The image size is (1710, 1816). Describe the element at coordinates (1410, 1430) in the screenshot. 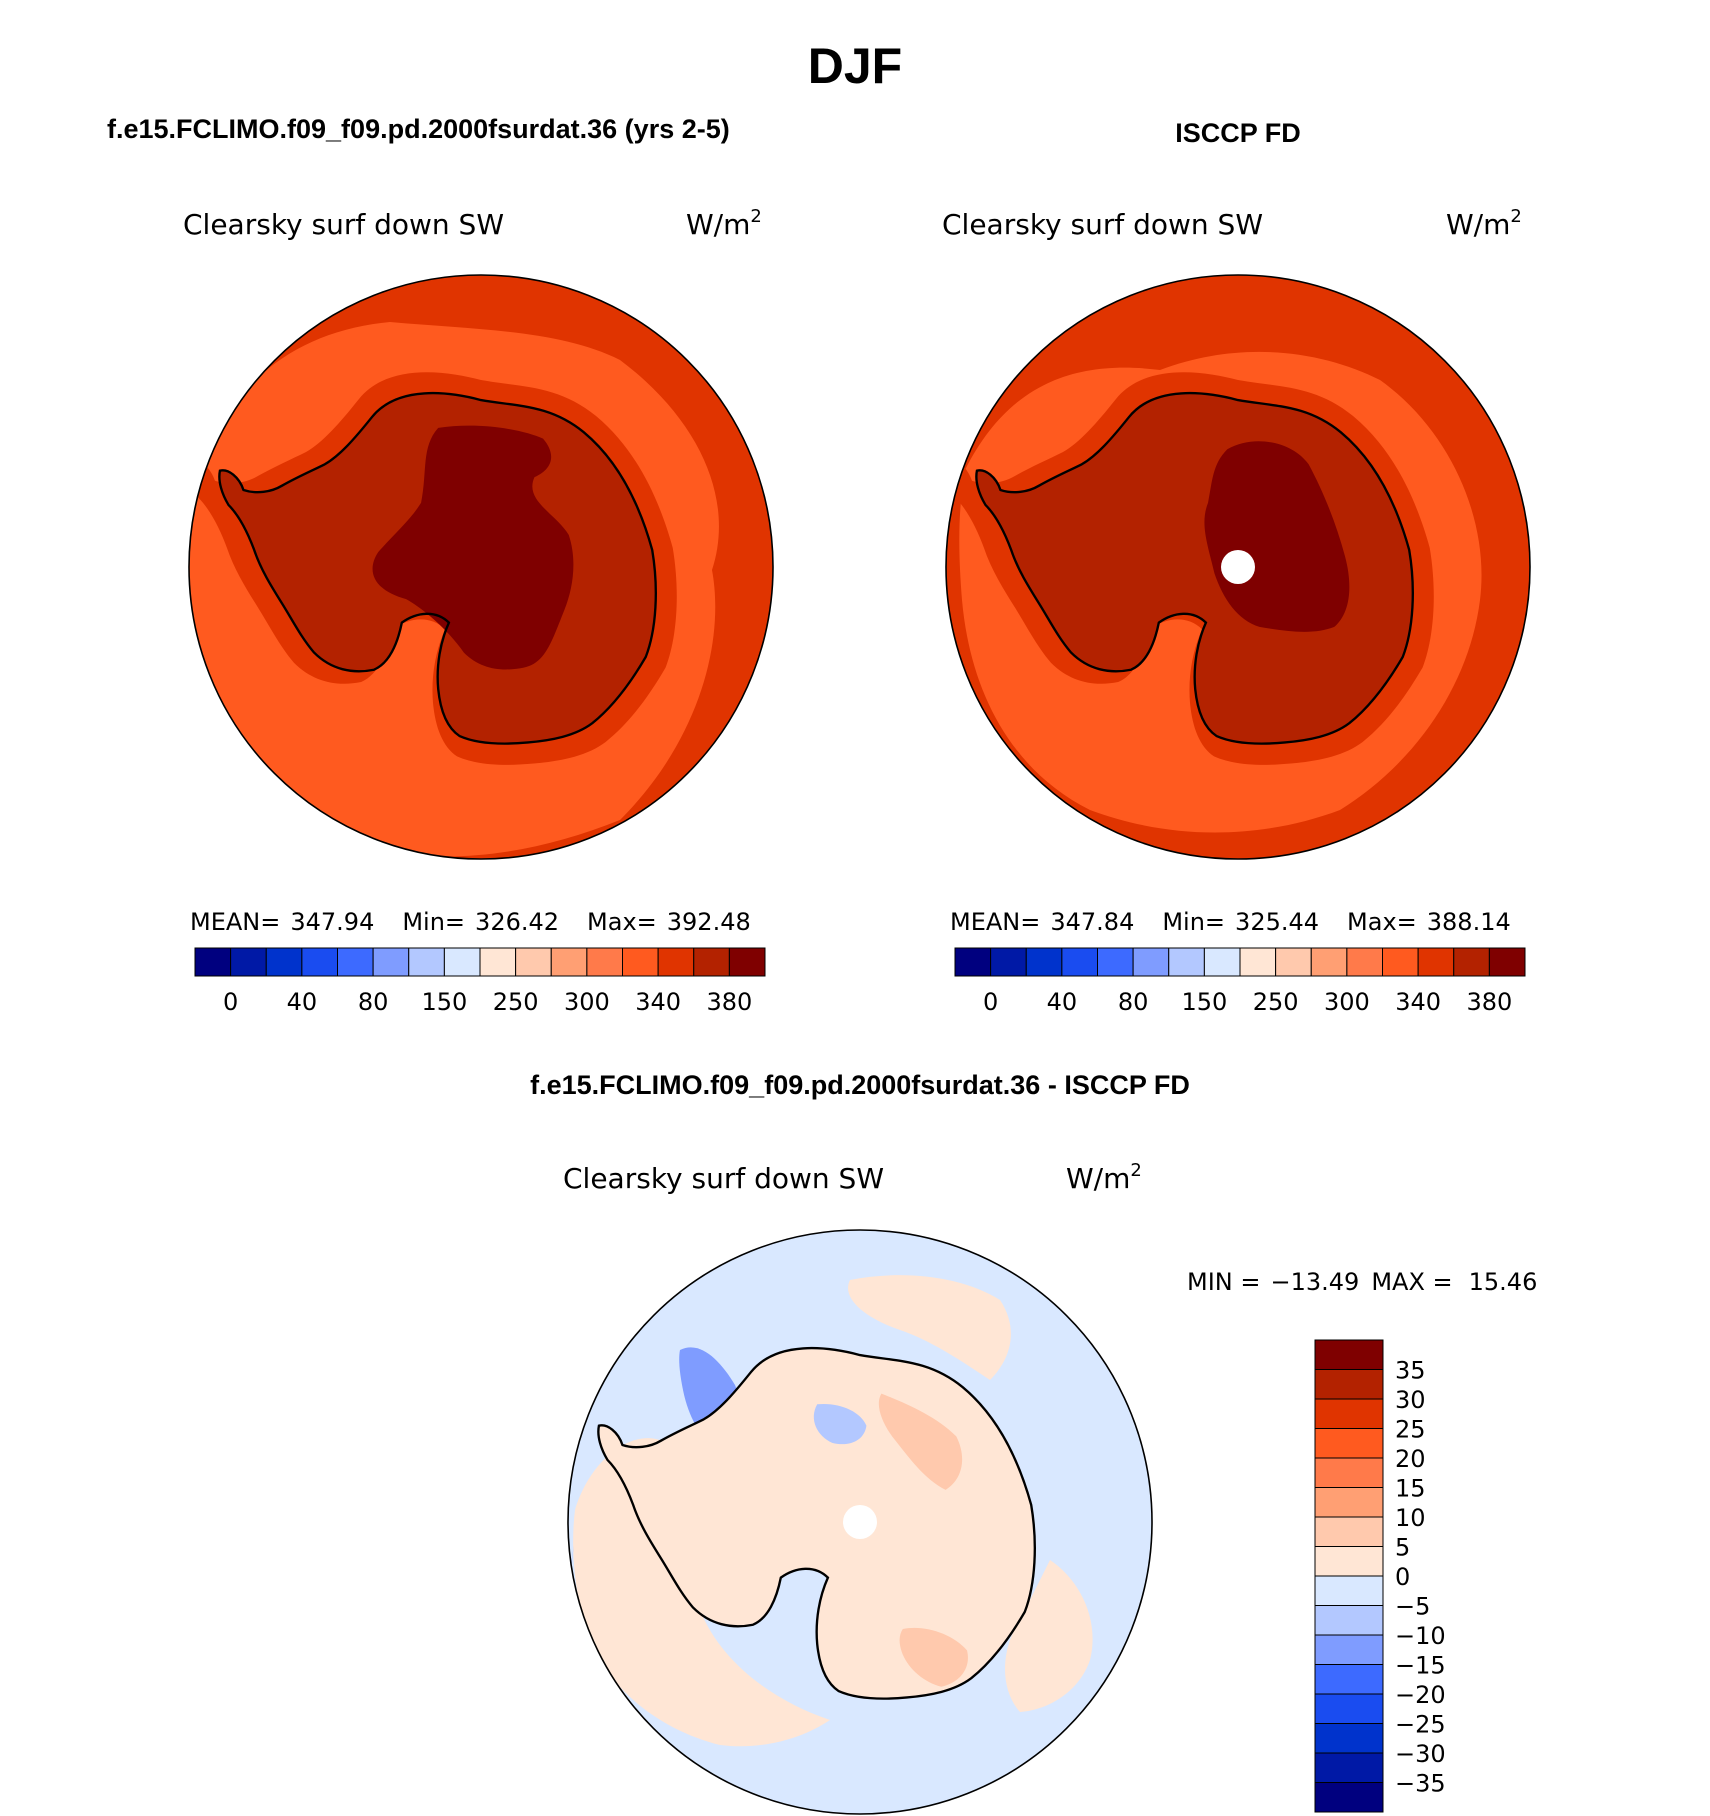

I see `diff-colorbar-label: 25` at that location.